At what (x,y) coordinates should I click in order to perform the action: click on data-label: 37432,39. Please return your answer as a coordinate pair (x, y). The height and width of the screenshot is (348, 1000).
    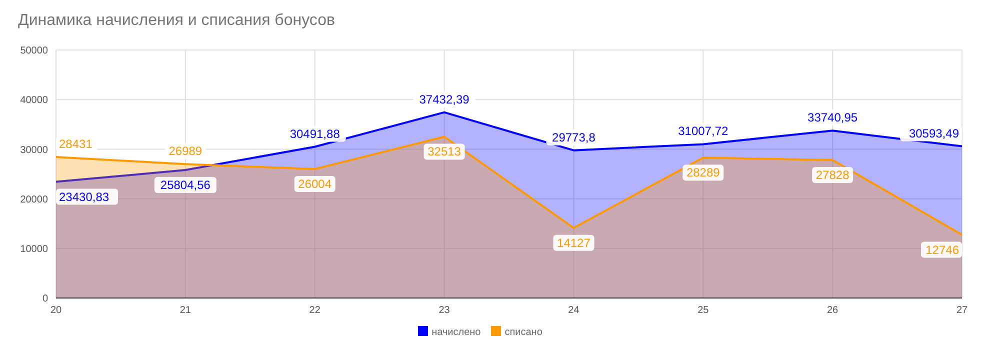
    Looking at the image, I should click on (444, 99).